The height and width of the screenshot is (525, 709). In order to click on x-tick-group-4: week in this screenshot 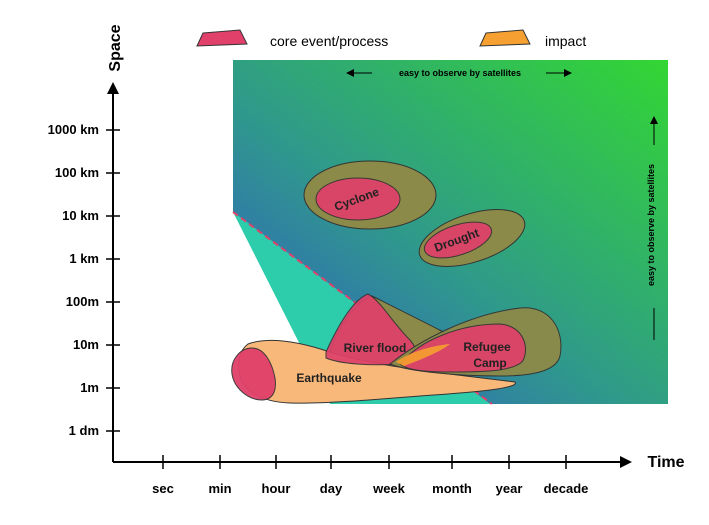, I will do `click(389, 475)`.